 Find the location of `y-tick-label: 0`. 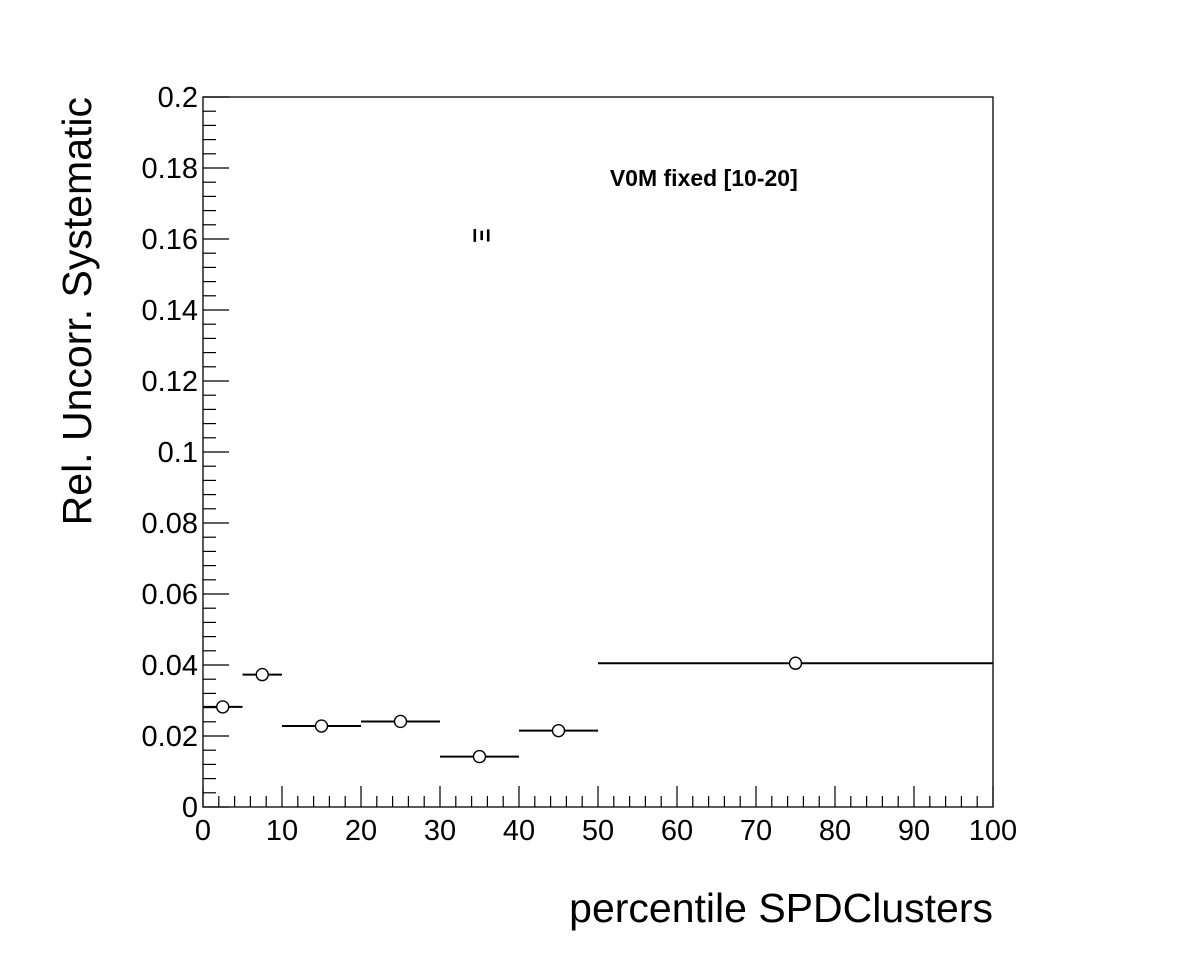

y-tick-label: 0 is located at coordinates (190, 808).